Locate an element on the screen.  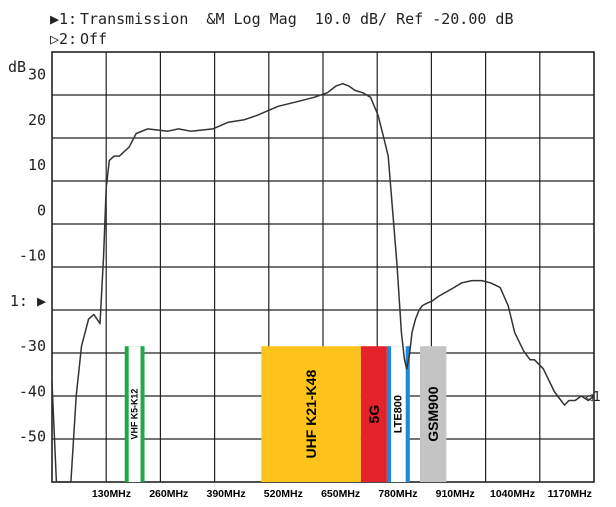
x-tick-label: 780MHz is located at coordinates (397, 494).